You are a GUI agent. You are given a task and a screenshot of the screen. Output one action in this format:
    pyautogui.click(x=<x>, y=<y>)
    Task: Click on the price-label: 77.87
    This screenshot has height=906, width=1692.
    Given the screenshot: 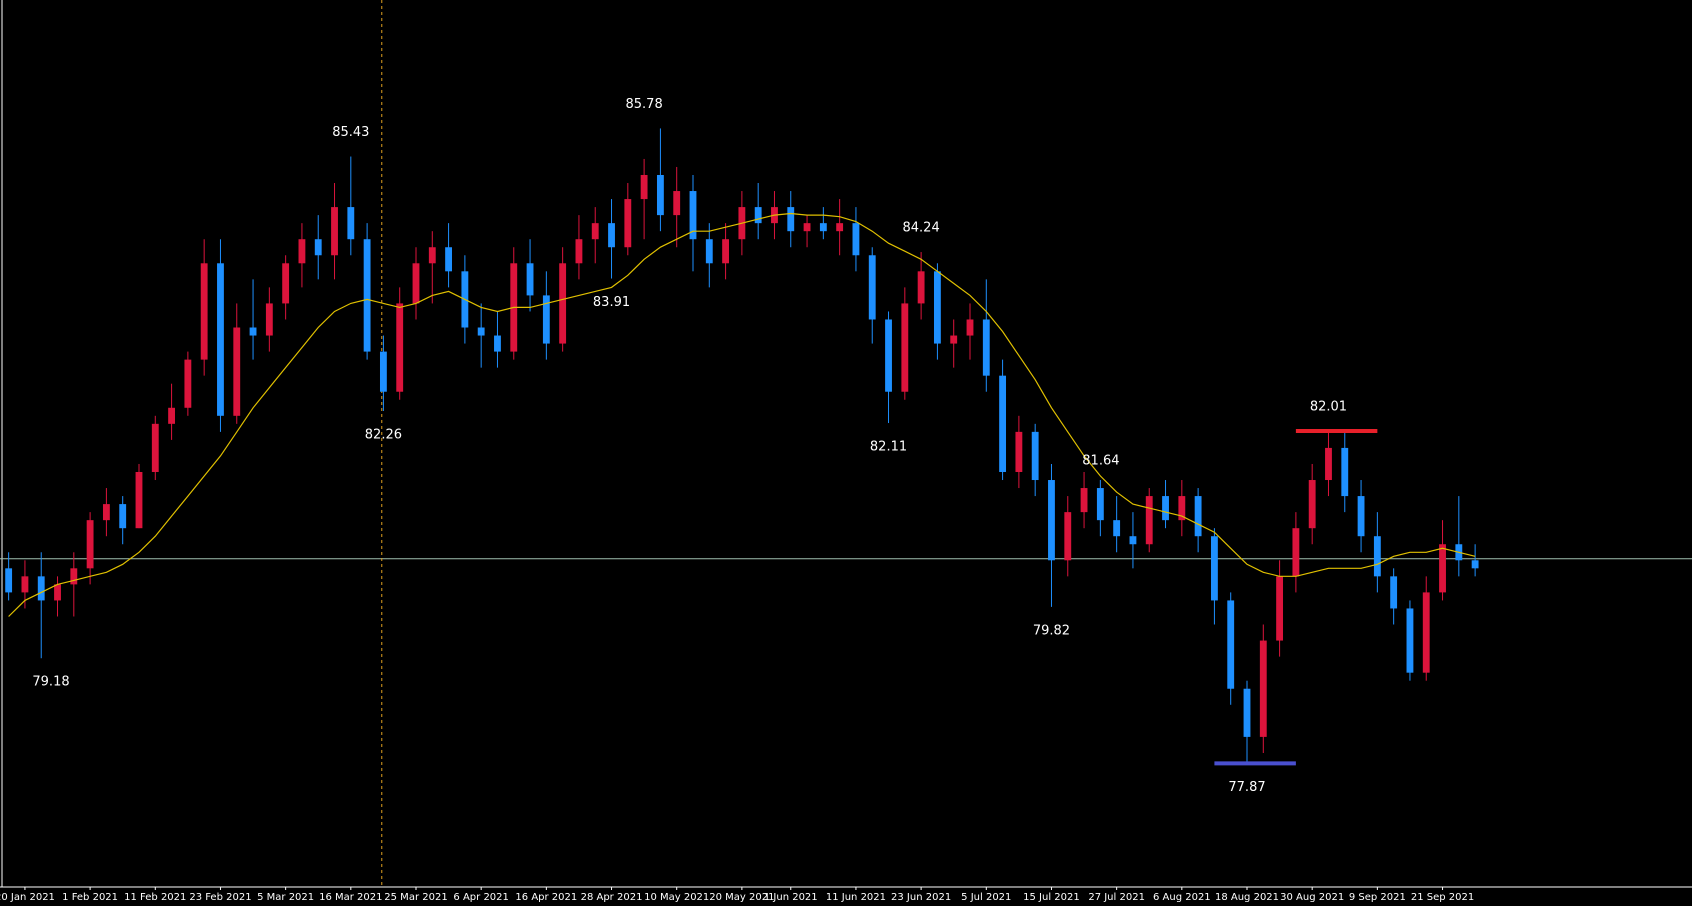 What is the action you would take?
    pyautogui.click(x=1246, y=787)
    